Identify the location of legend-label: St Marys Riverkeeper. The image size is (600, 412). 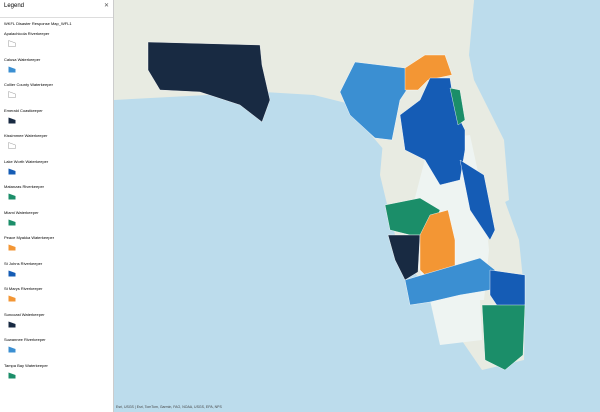
(23, 288).